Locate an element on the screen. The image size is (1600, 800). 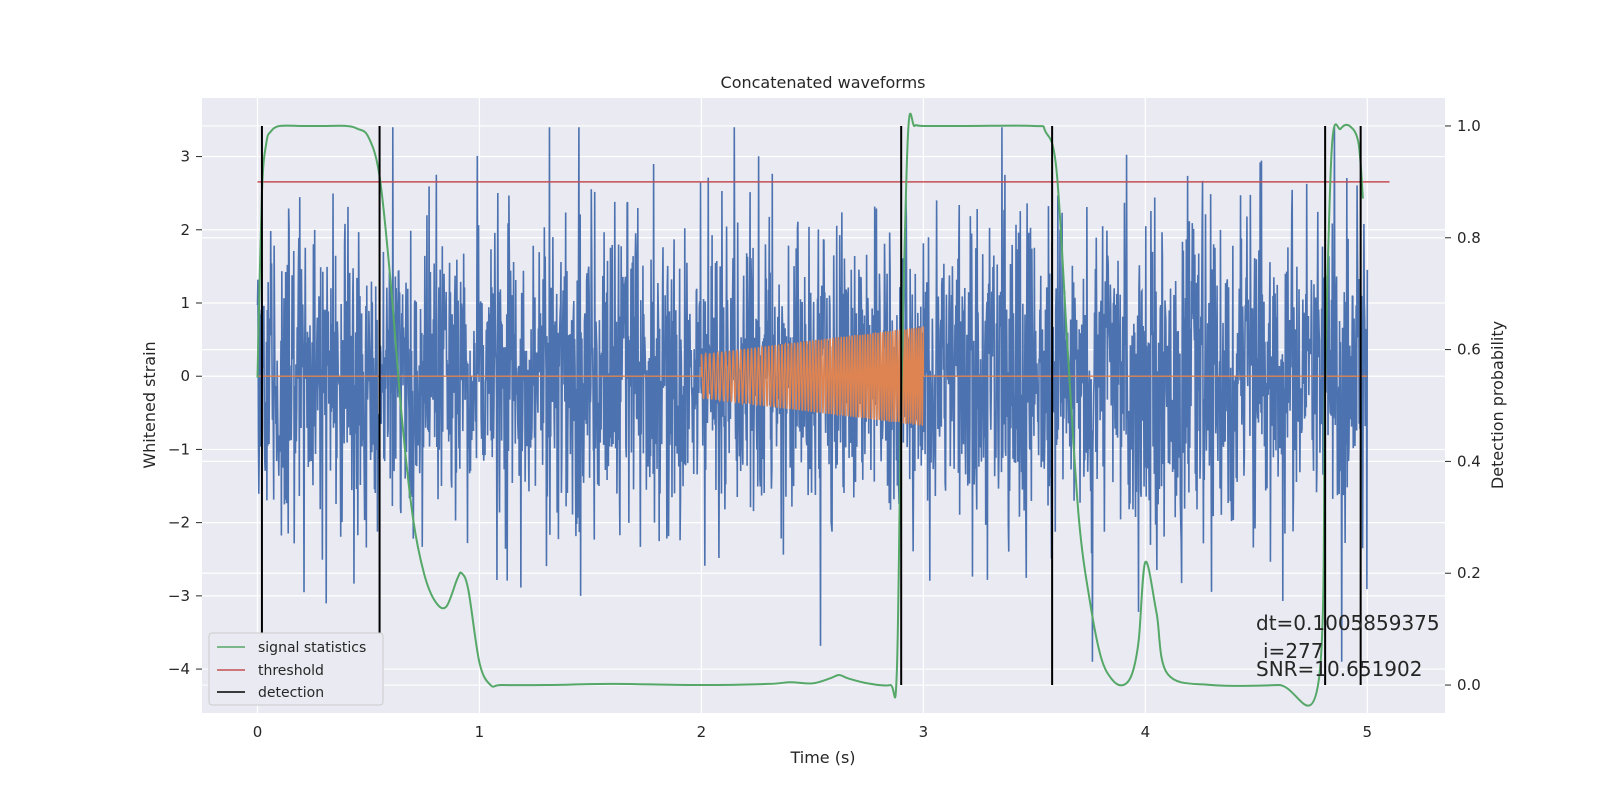
chart-title: Concatenated waveforms is located at coordinates (823, 82).